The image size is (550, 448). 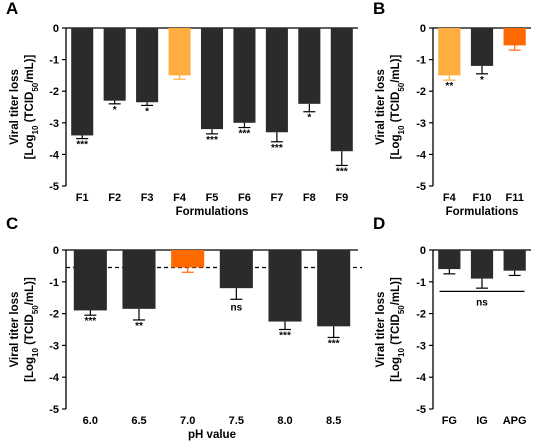 What do you see at coordinates (421, 124) in the screenshot?
I see `panel-b-ytick-label: -3` at bounding box center [421, 124].